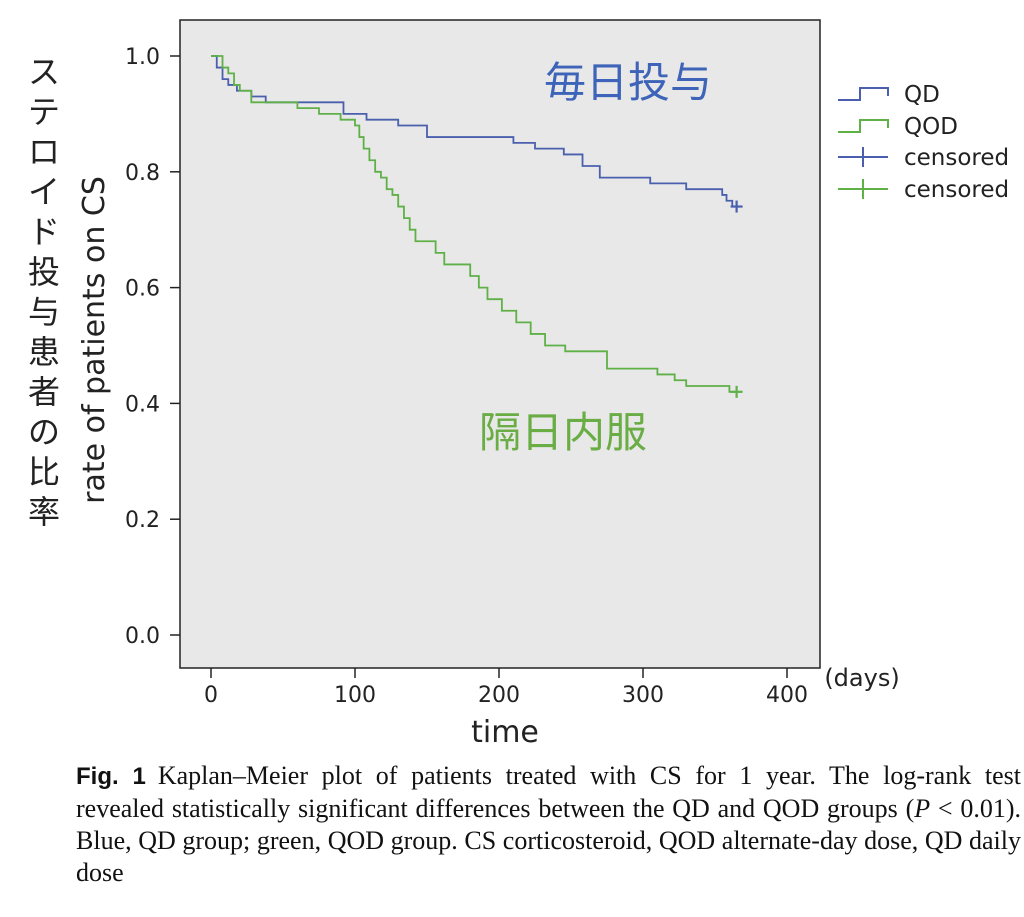  I want to click on x-axis-label: time, so click(505, 732).